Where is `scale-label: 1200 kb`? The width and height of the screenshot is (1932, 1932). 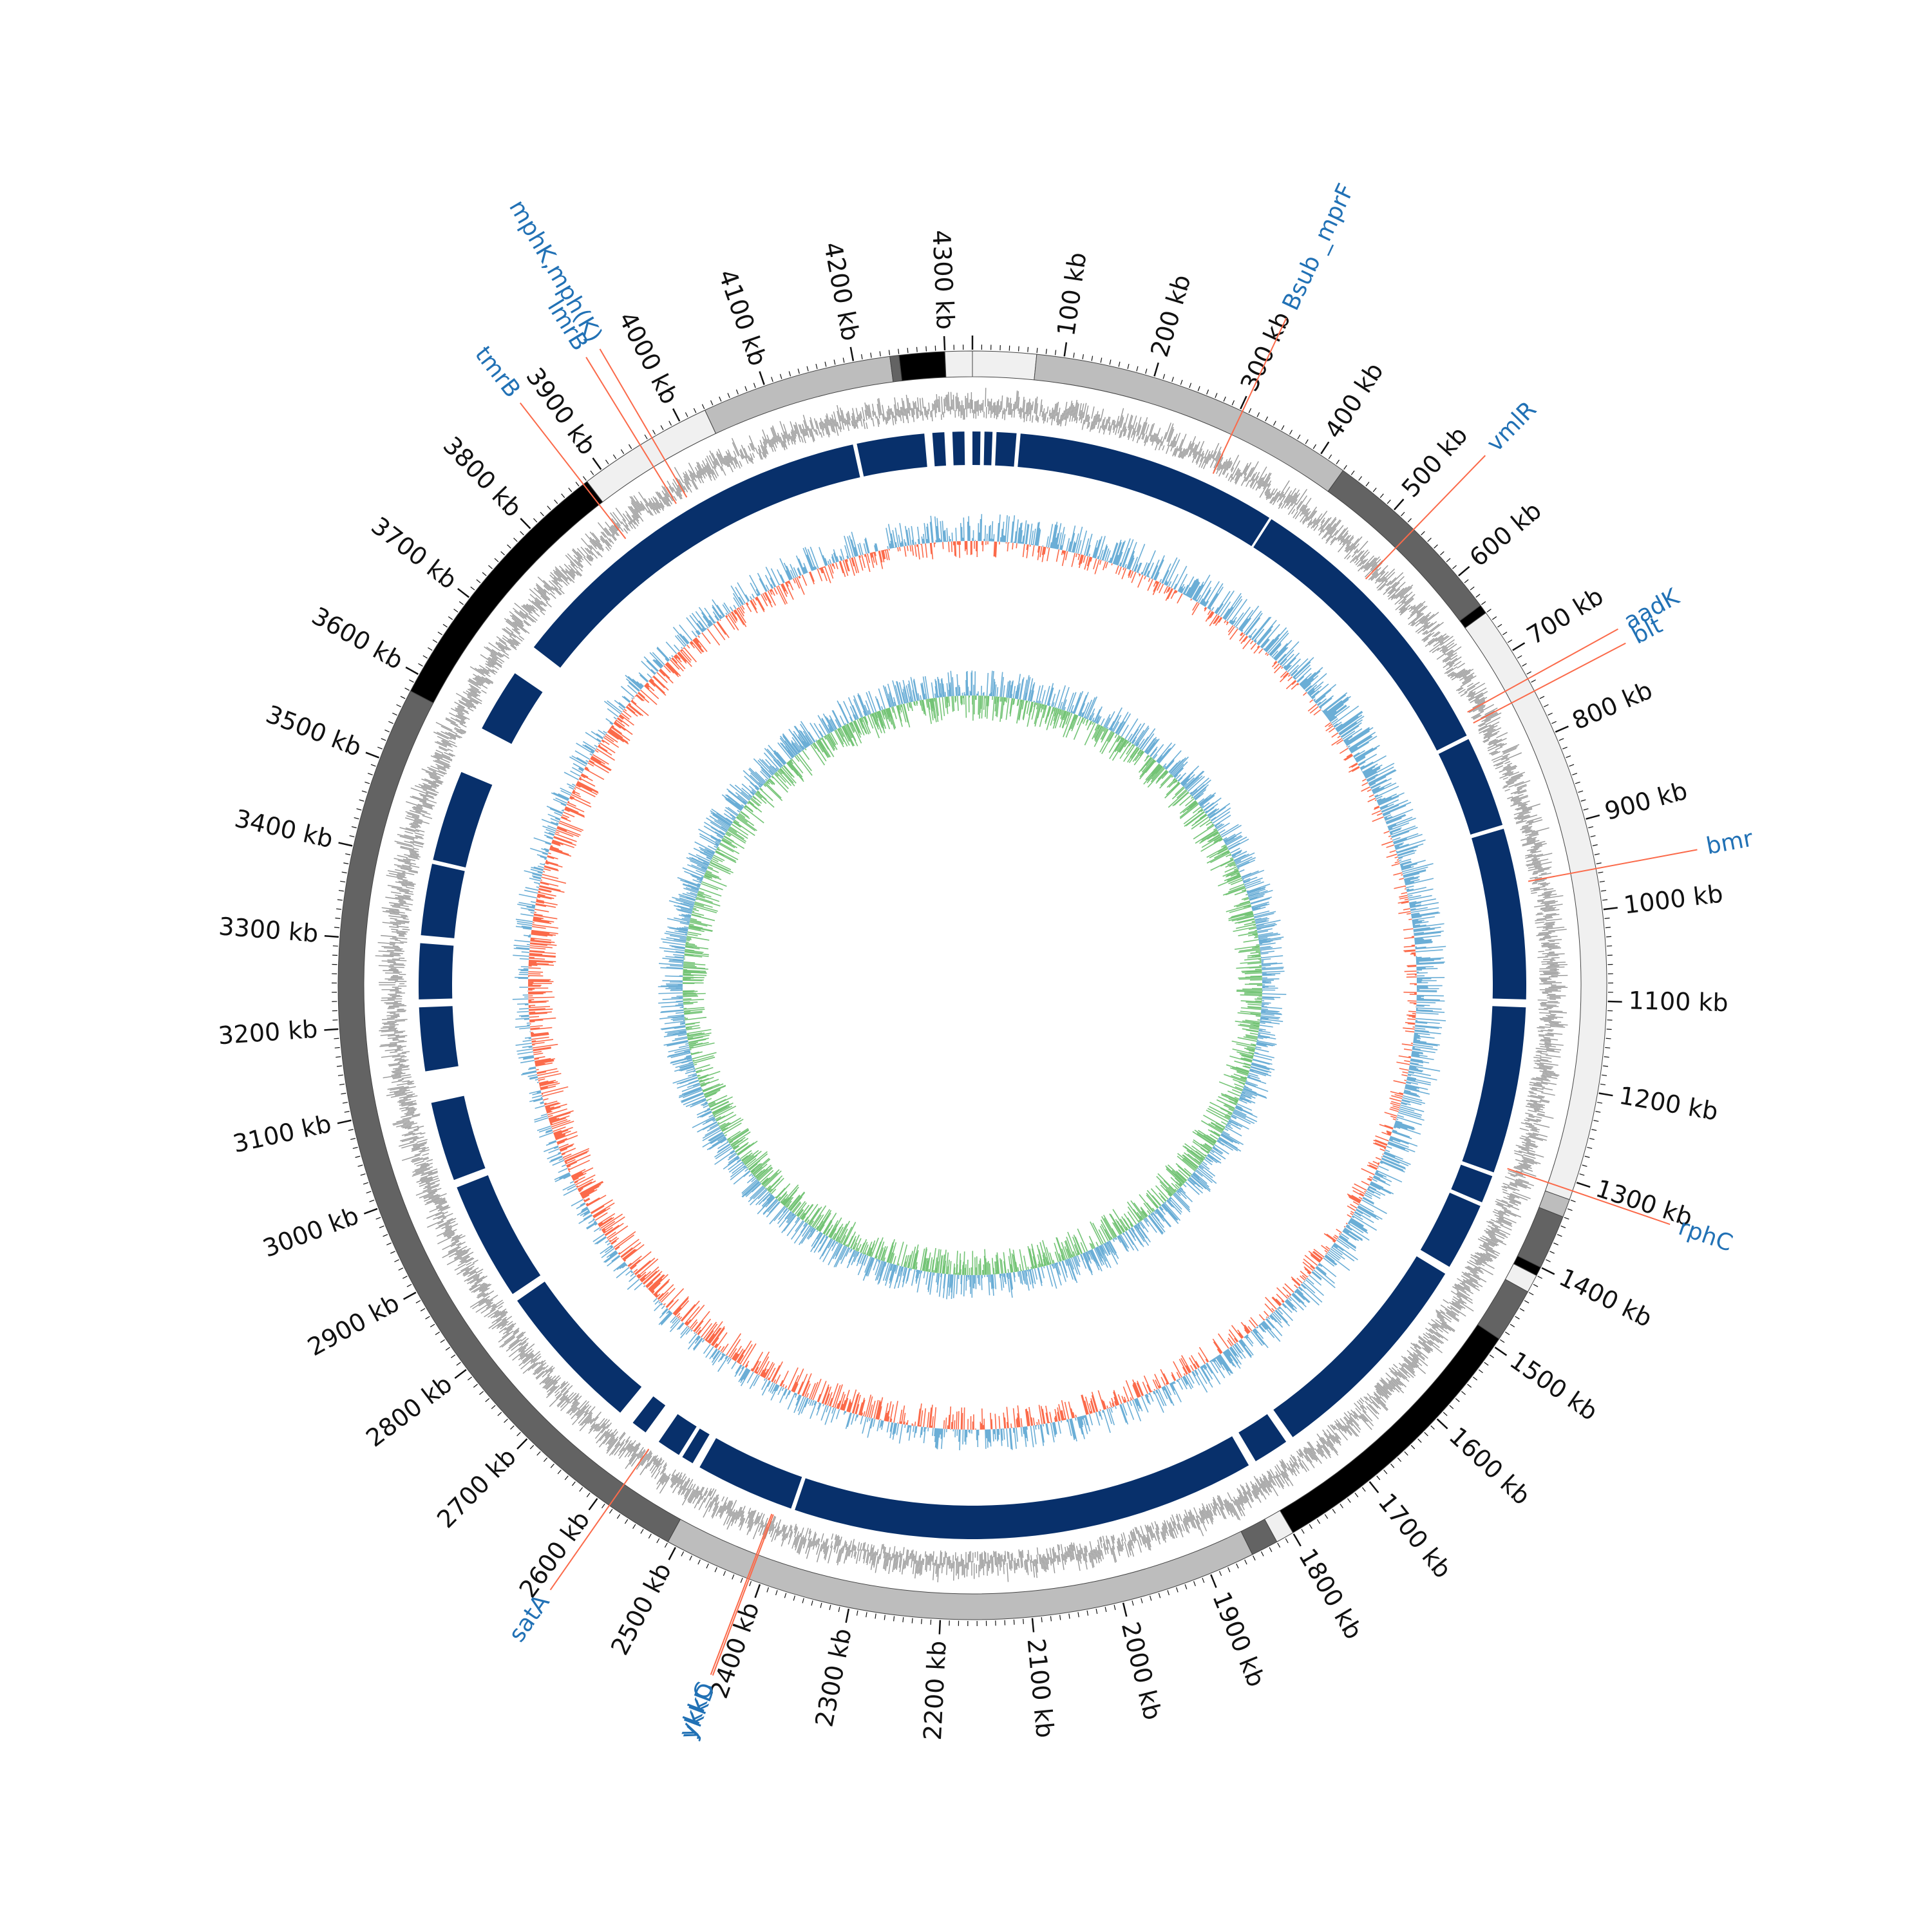
scale-label: 1200 kb is located at coordinates (1669, 1103).